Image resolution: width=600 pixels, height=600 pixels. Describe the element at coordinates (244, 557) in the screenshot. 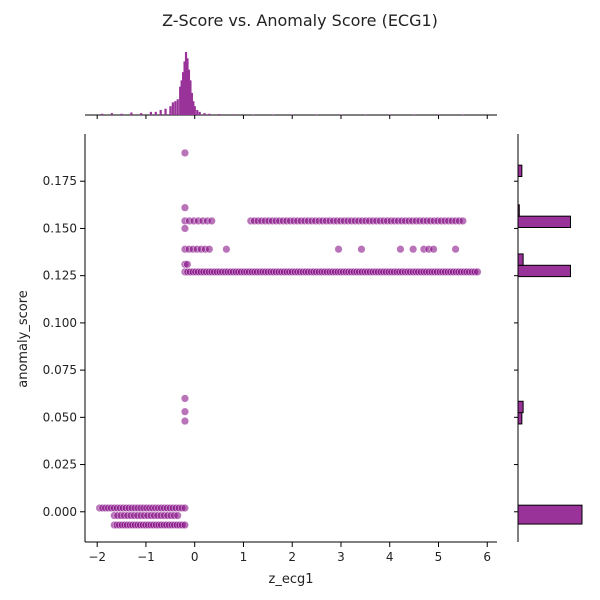

I see `x-tick-label: 1` at that location.